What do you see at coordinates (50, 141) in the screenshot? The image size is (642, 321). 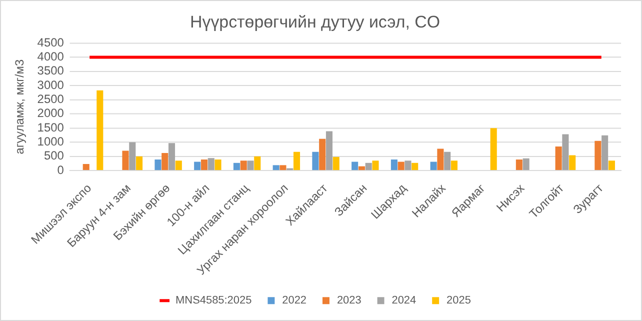 I see `y-tick-label: 1000` at bounding box center [50, 141].